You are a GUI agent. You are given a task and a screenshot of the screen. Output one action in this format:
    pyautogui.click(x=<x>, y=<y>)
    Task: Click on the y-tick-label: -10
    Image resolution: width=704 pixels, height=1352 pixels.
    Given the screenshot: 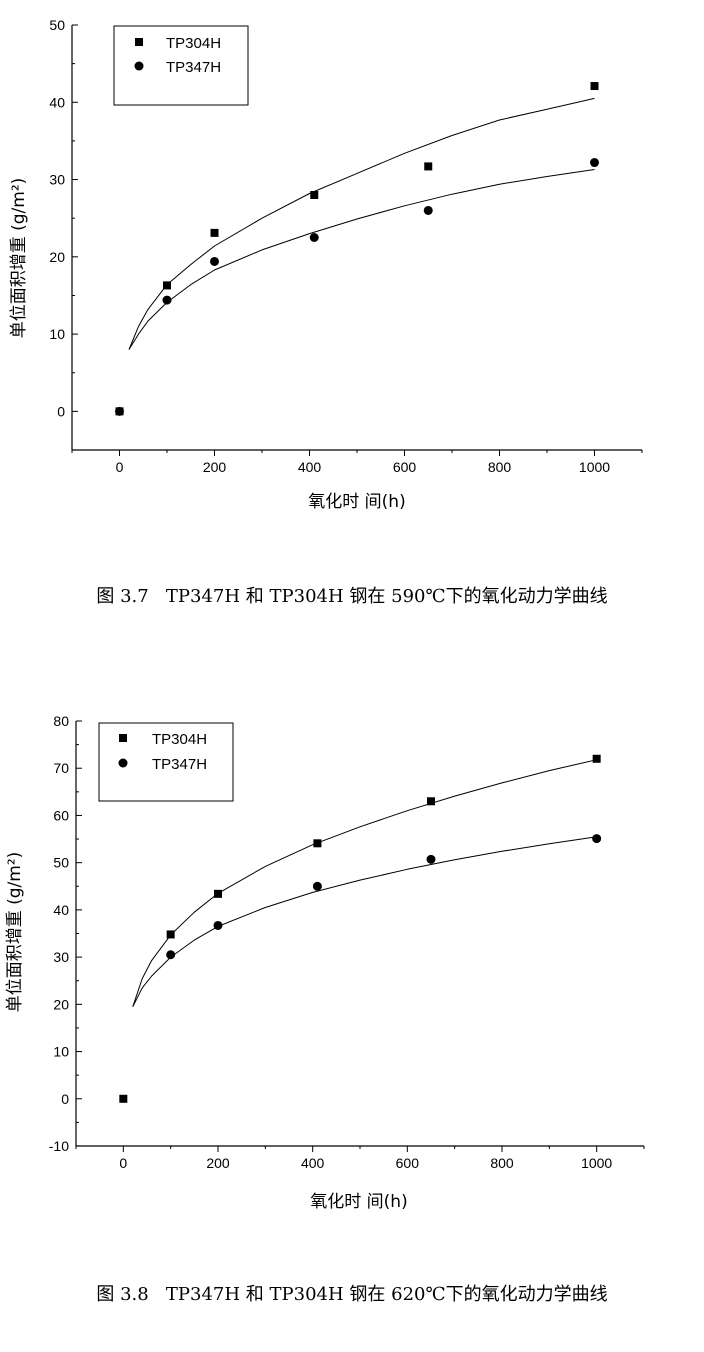 What is the action you would take?
    pyautogui.click(x=59, y=1146)
    